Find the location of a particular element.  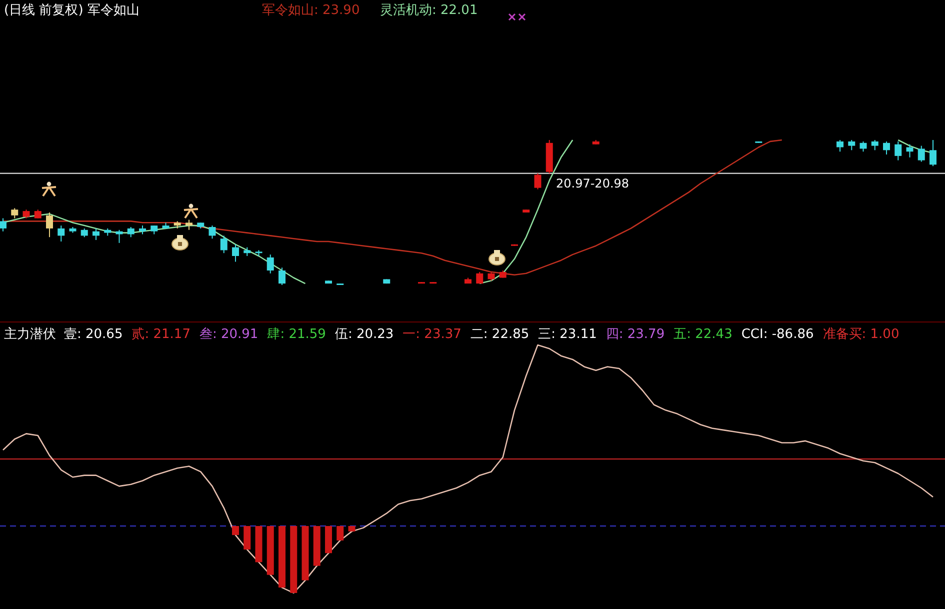

chart-title: (日线 前复权) 军令如山 is located at coordinates (72, 10).